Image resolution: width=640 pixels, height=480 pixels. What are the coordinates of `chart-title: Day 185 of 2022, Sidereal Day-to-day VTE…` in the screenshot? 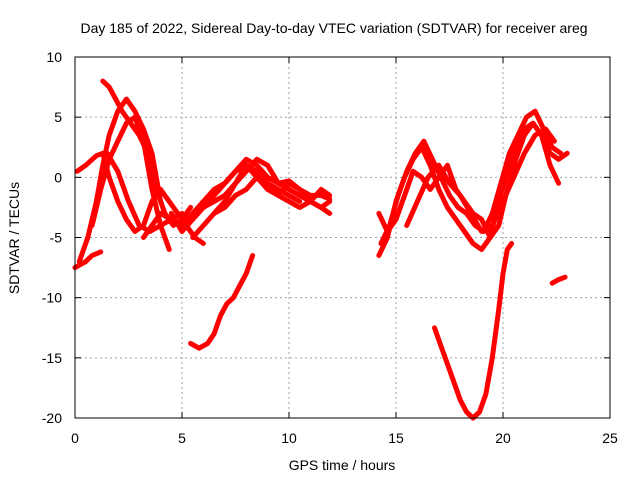 It's located at (333, 28).